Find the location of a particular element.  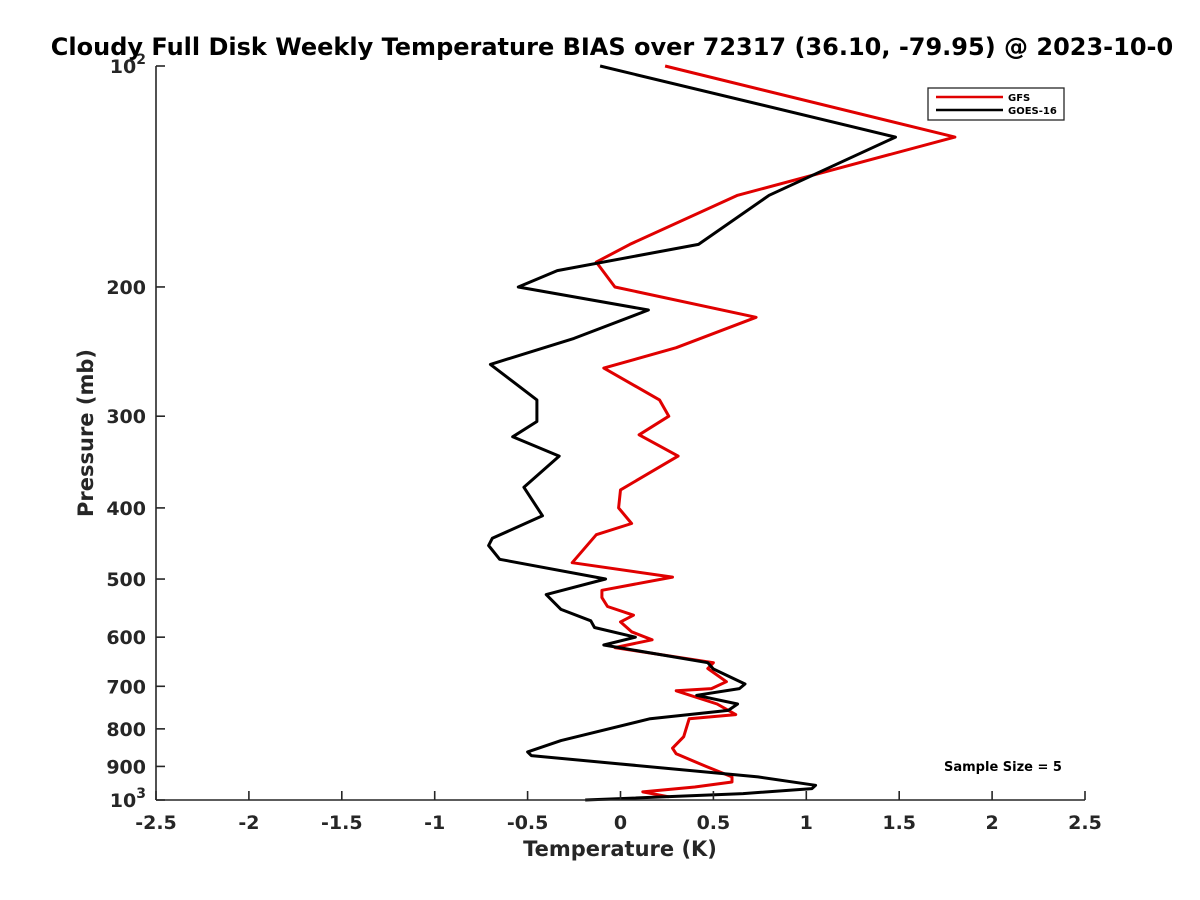

x-ticks: -2.5 -2 -1.5 -1 -0.5 0 0.5 1 1.5 2 2.5 is located at coordinates (618, 812).